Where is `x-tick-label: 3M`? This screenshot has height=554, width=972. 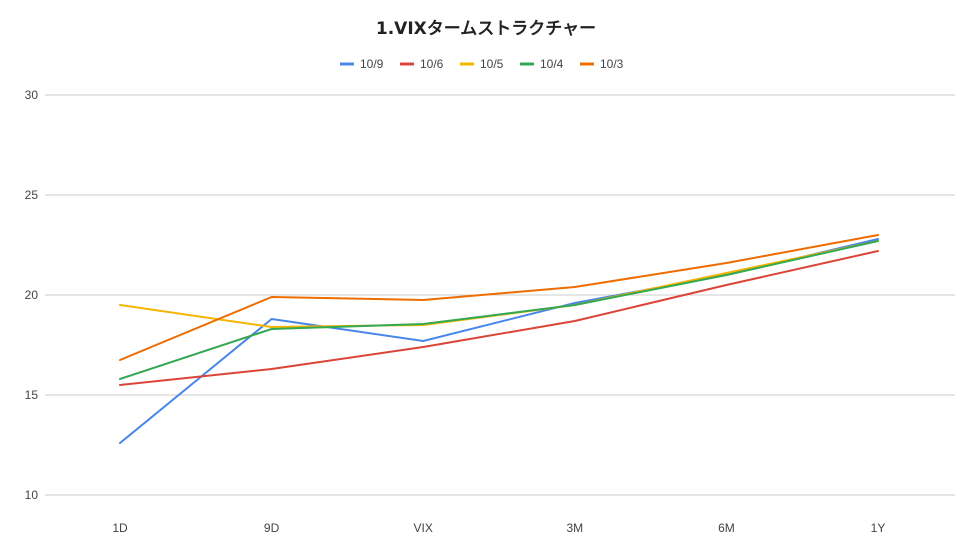
x-tick-label: 3M is located at coordinates (574, 528).